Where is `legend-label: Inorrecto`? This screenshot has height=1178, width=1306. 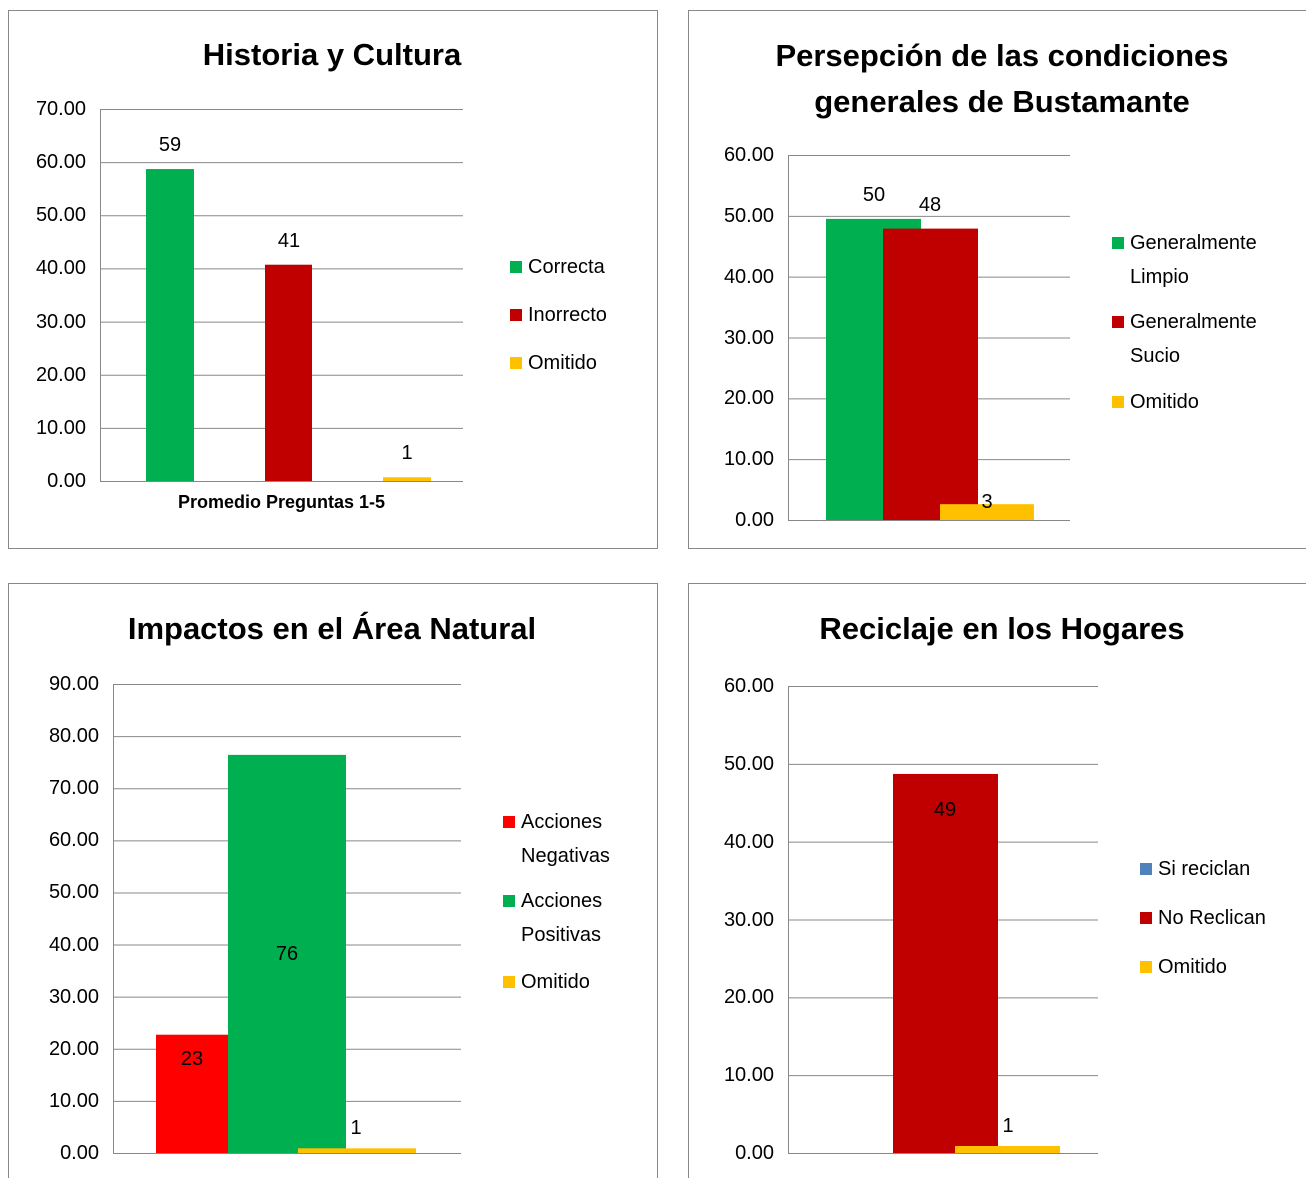 legend-label: Inorrecto is located at coordinates (567, 315).